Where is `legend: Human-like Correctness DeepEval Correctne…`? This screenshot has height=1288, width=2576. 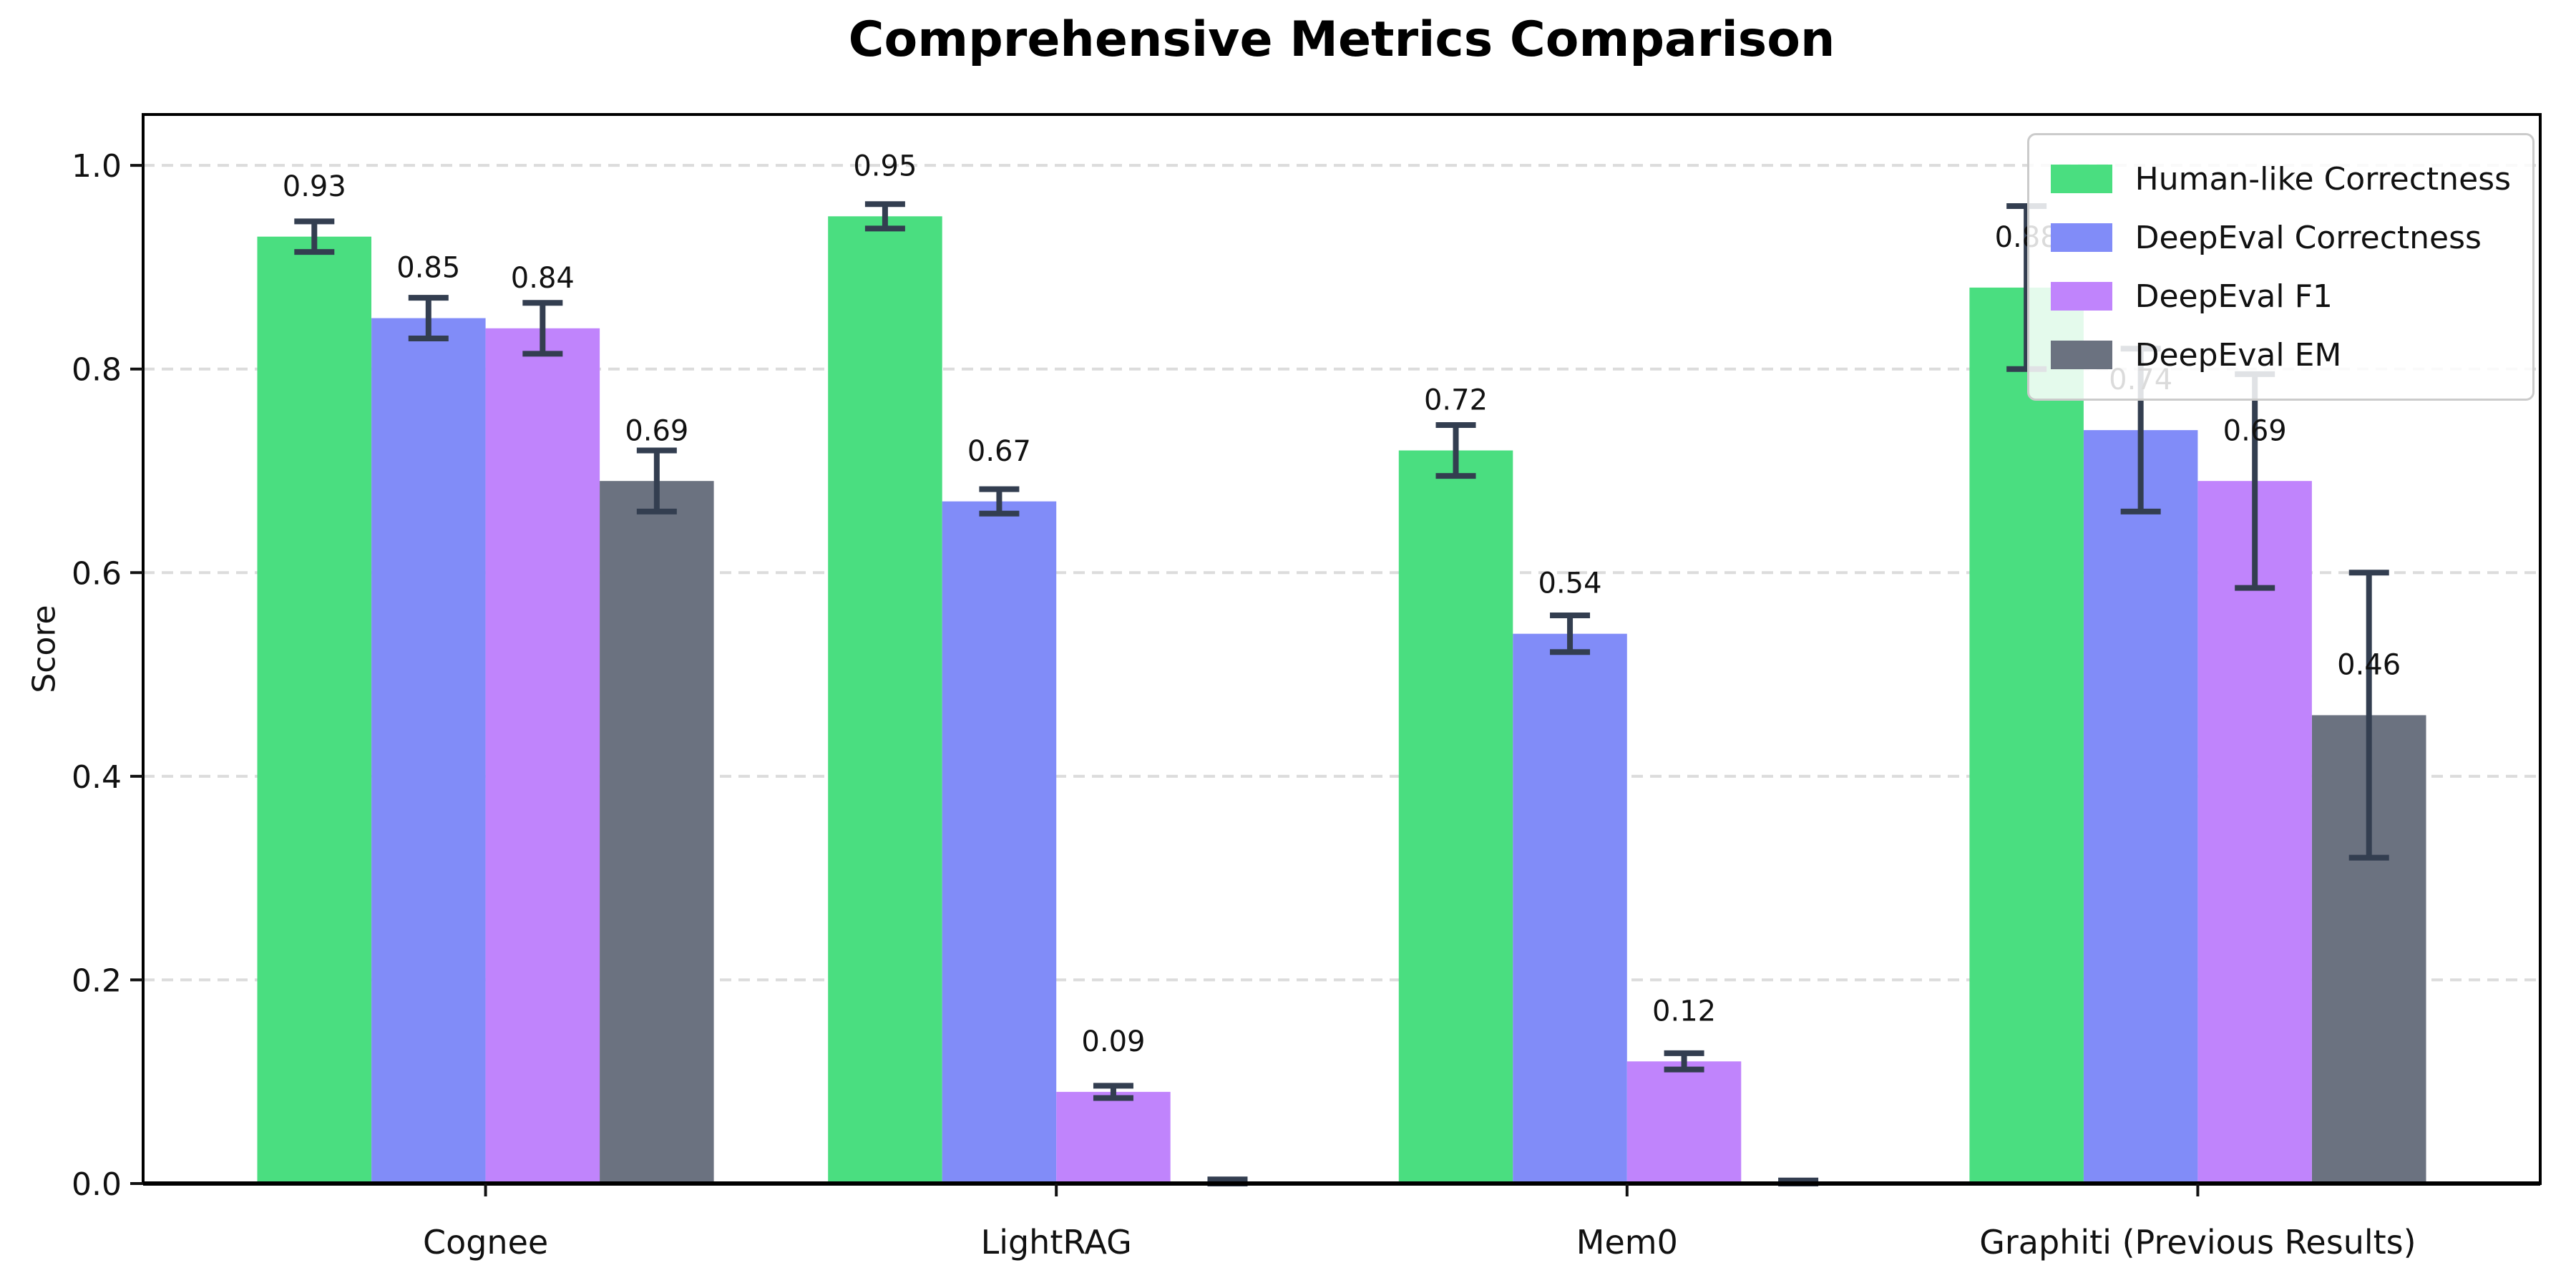
legend: Human-like Correctness DeepEval Correctne… is located at coordinates (2280, 267).